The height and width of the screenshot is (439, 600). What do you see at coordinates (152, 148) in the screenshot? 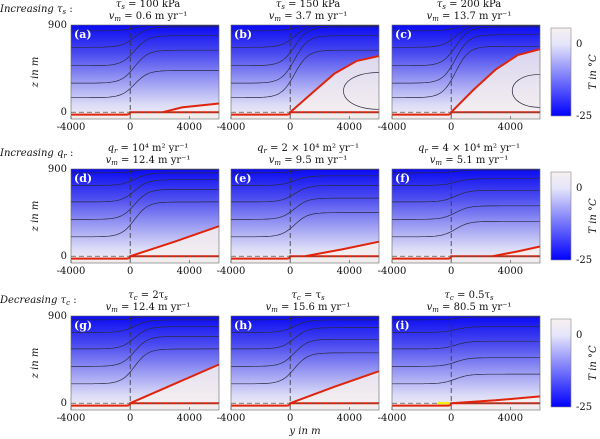
I see `text-part: = 10⁴ m² yr⁻¹` at bounding box center [152, 148].